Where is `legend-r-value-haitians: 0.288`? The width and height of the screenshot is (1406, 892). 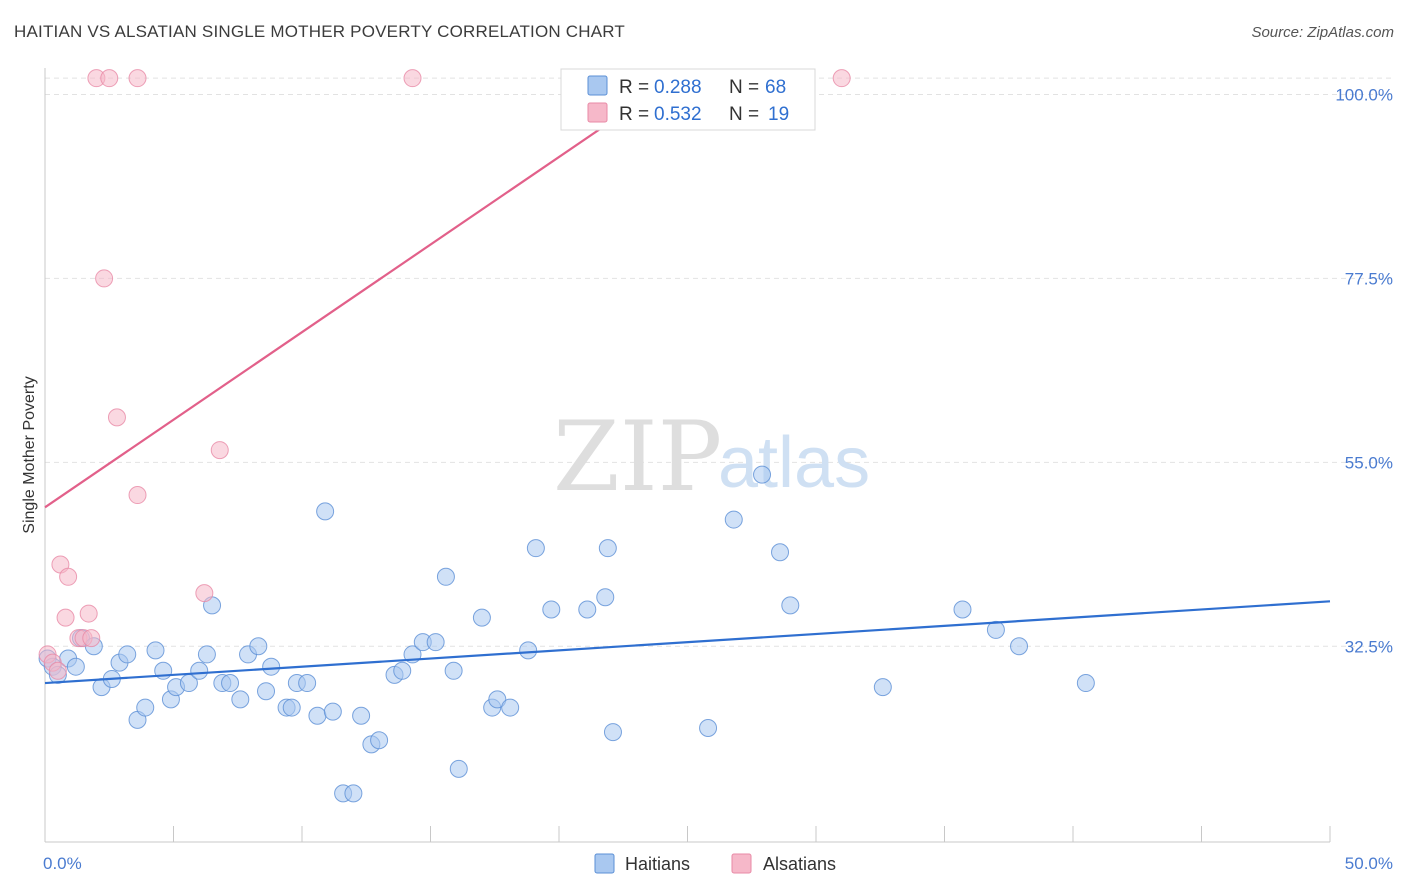 legend-r-value-haitians: 0.288 is located at coordinates (678, 87).